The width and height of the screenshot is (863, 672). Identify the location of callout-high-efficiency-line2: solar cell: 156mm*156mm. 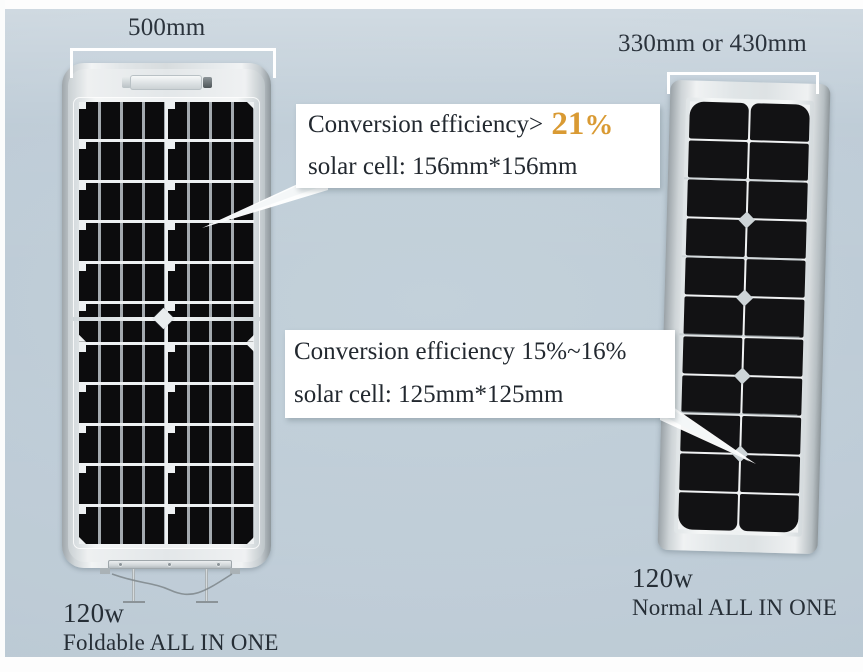
(443, 166).